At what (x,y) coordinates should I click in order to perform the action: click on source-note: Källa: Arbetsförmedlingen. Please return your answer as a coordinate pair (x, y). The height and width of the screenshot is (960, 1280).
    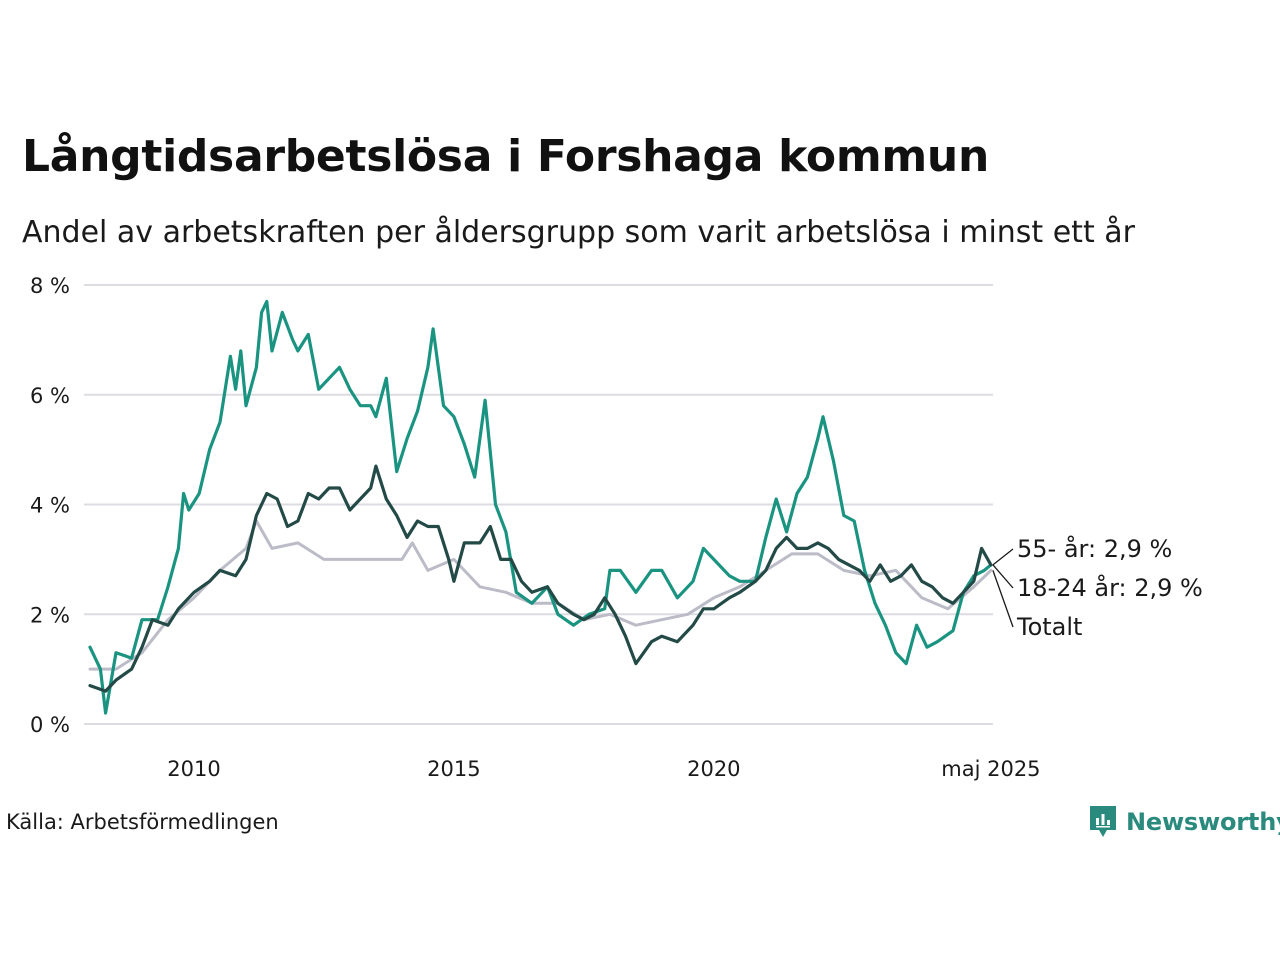
    Looking at the image, I should click on (142, 822).